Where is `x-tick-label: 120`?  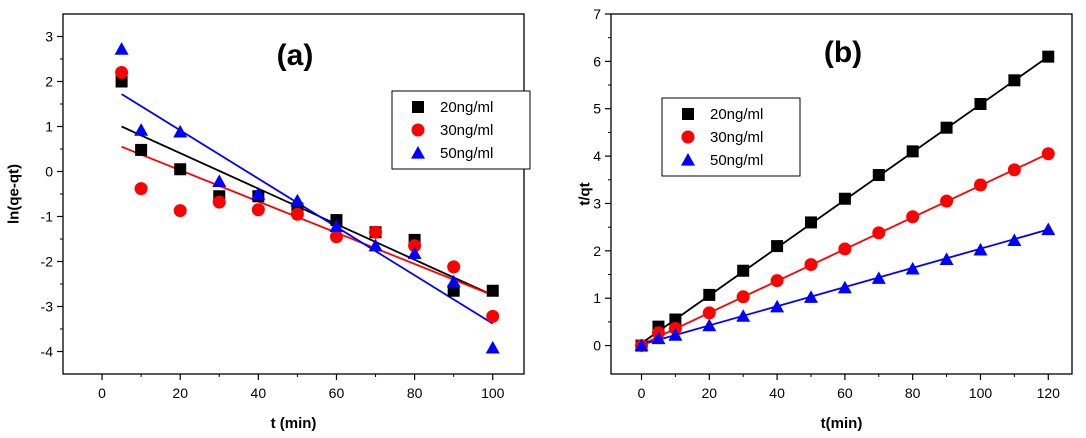
x-tick-label: 120 is located at coordinates (1049, 393).